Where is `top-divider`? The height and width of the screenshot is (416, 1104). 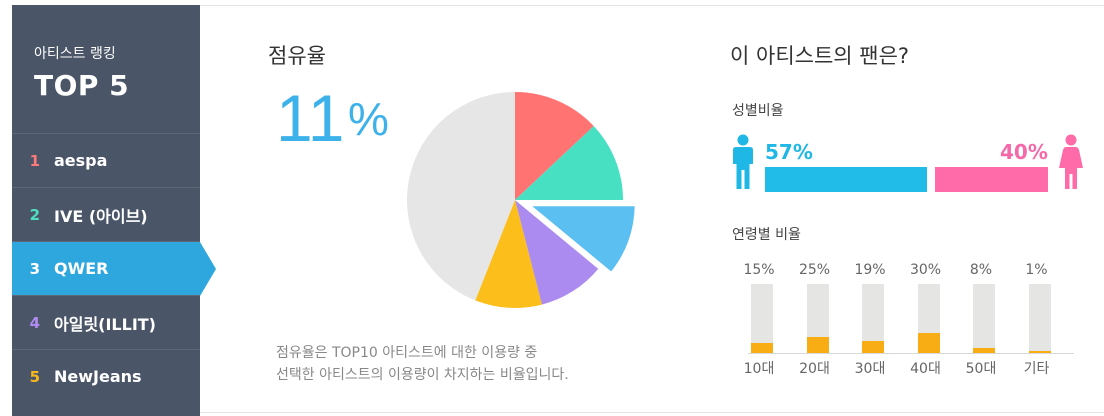 top-divider is located at coordinates (652, 5).